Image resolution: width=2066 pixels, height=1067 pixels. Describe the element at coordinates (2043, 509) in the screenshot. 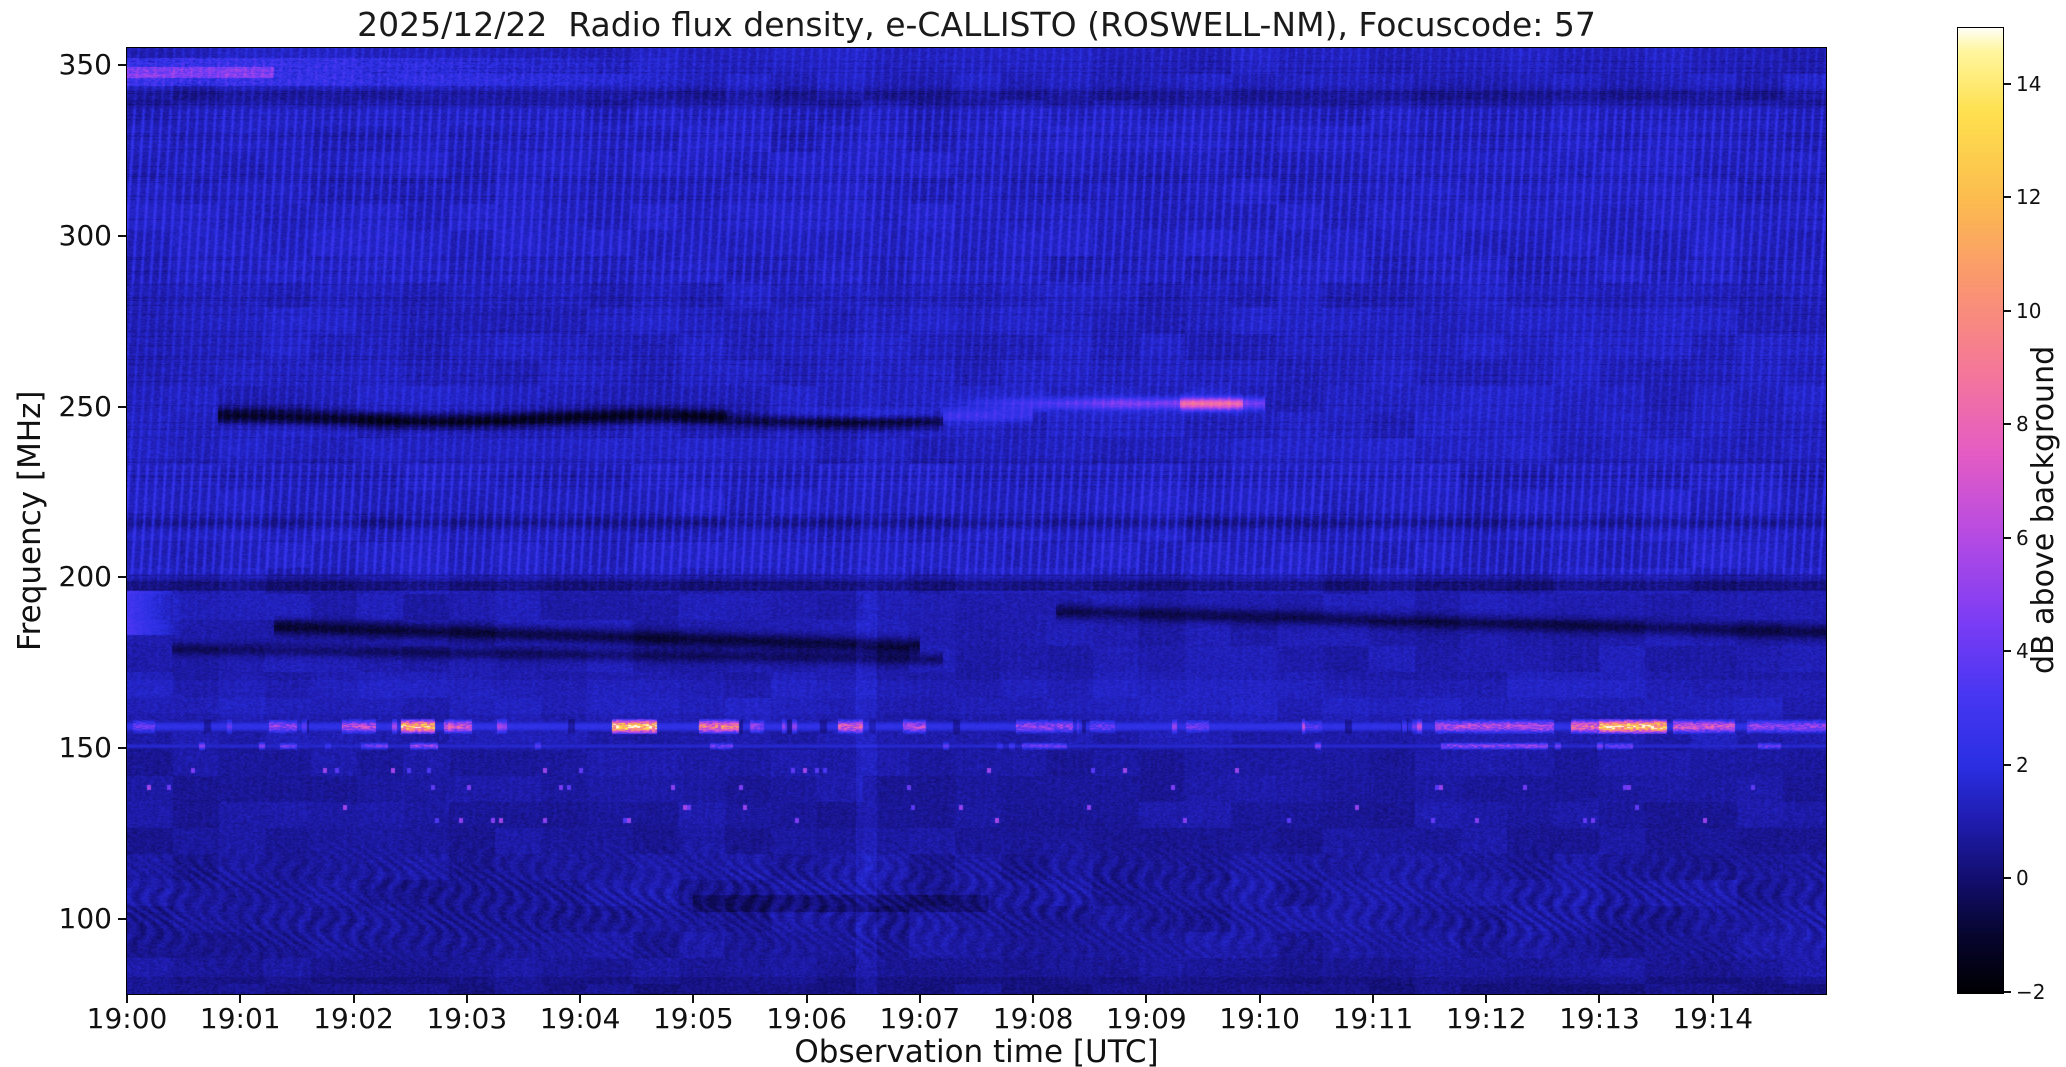

I see `colorbar-label: dB above background` at that location.